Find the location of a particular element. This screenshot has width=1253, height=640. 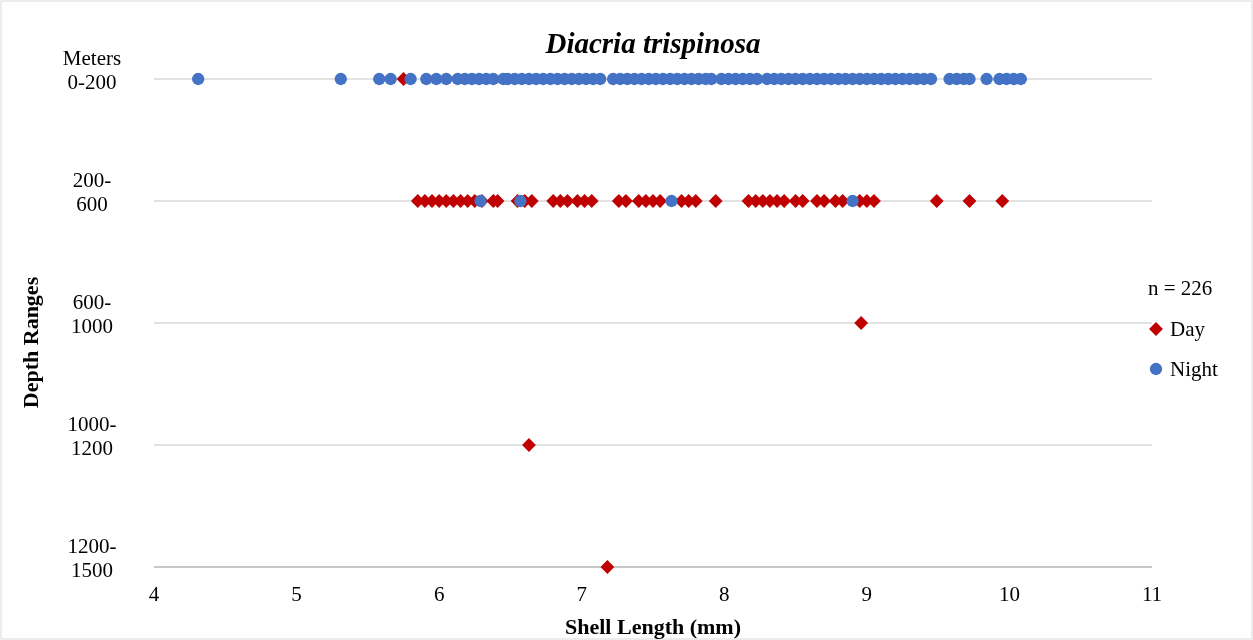

x-axis-title: Shell Length (mm) is located at coordinates (653, 626).